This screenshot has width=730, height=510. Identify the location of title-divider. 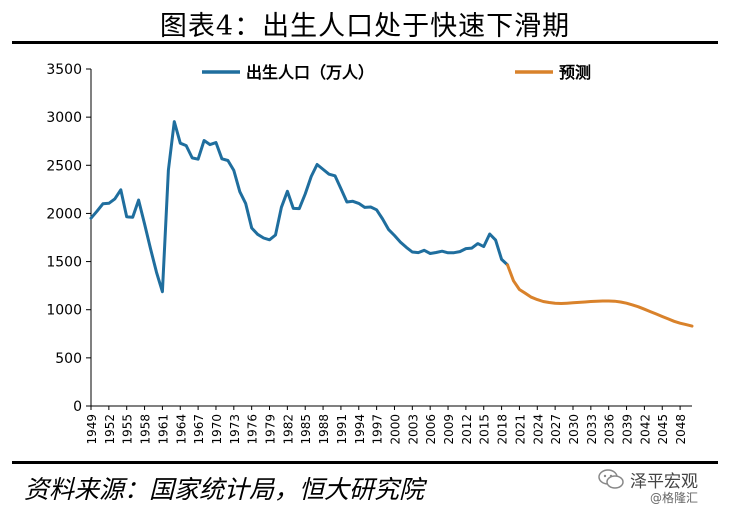
(365, 42).